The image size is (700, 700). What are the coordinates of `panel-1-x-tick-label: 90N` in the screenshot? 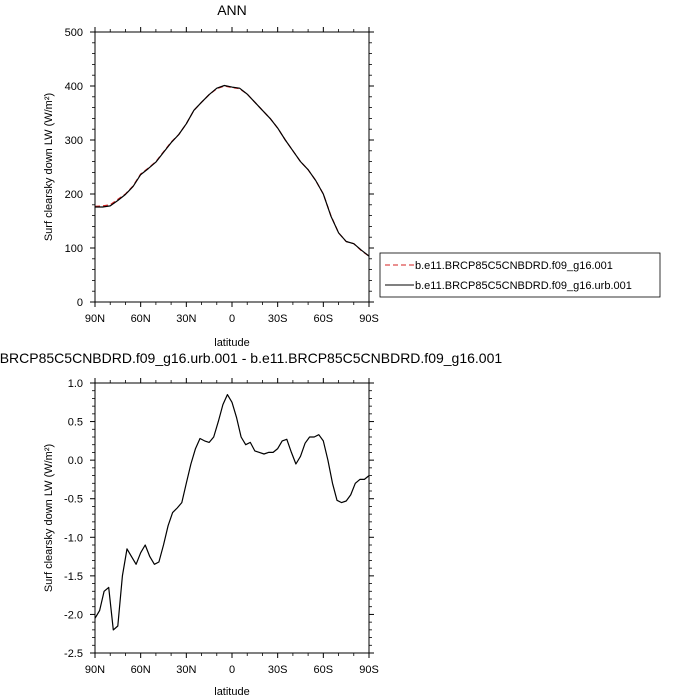 It's located at (95, 319).